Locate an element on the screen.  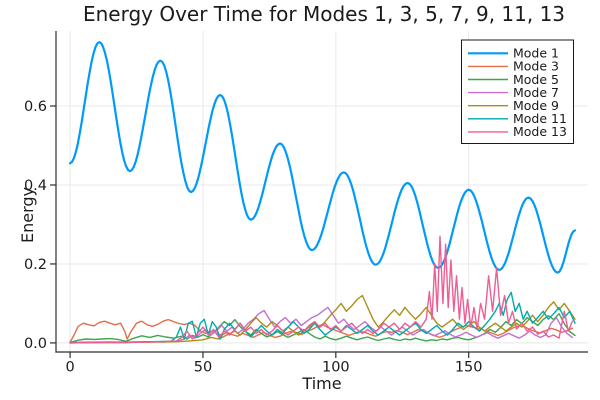
legend-label: Mode 9 is located at coordinates (536, 105).